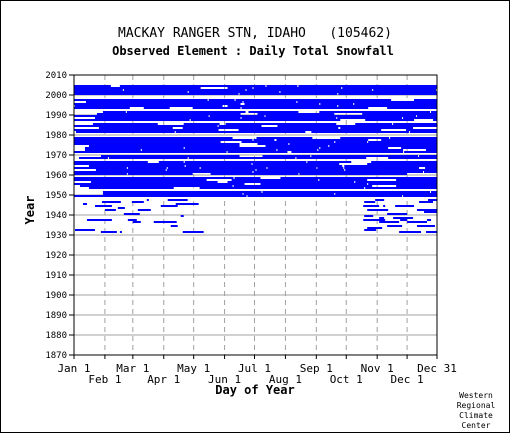 This screenshot has width=510, height=433. What do you see at coordinates (56, 296) in the screenshot?
I see `y-tick-label: 1900` at bounding box center [56, 296].